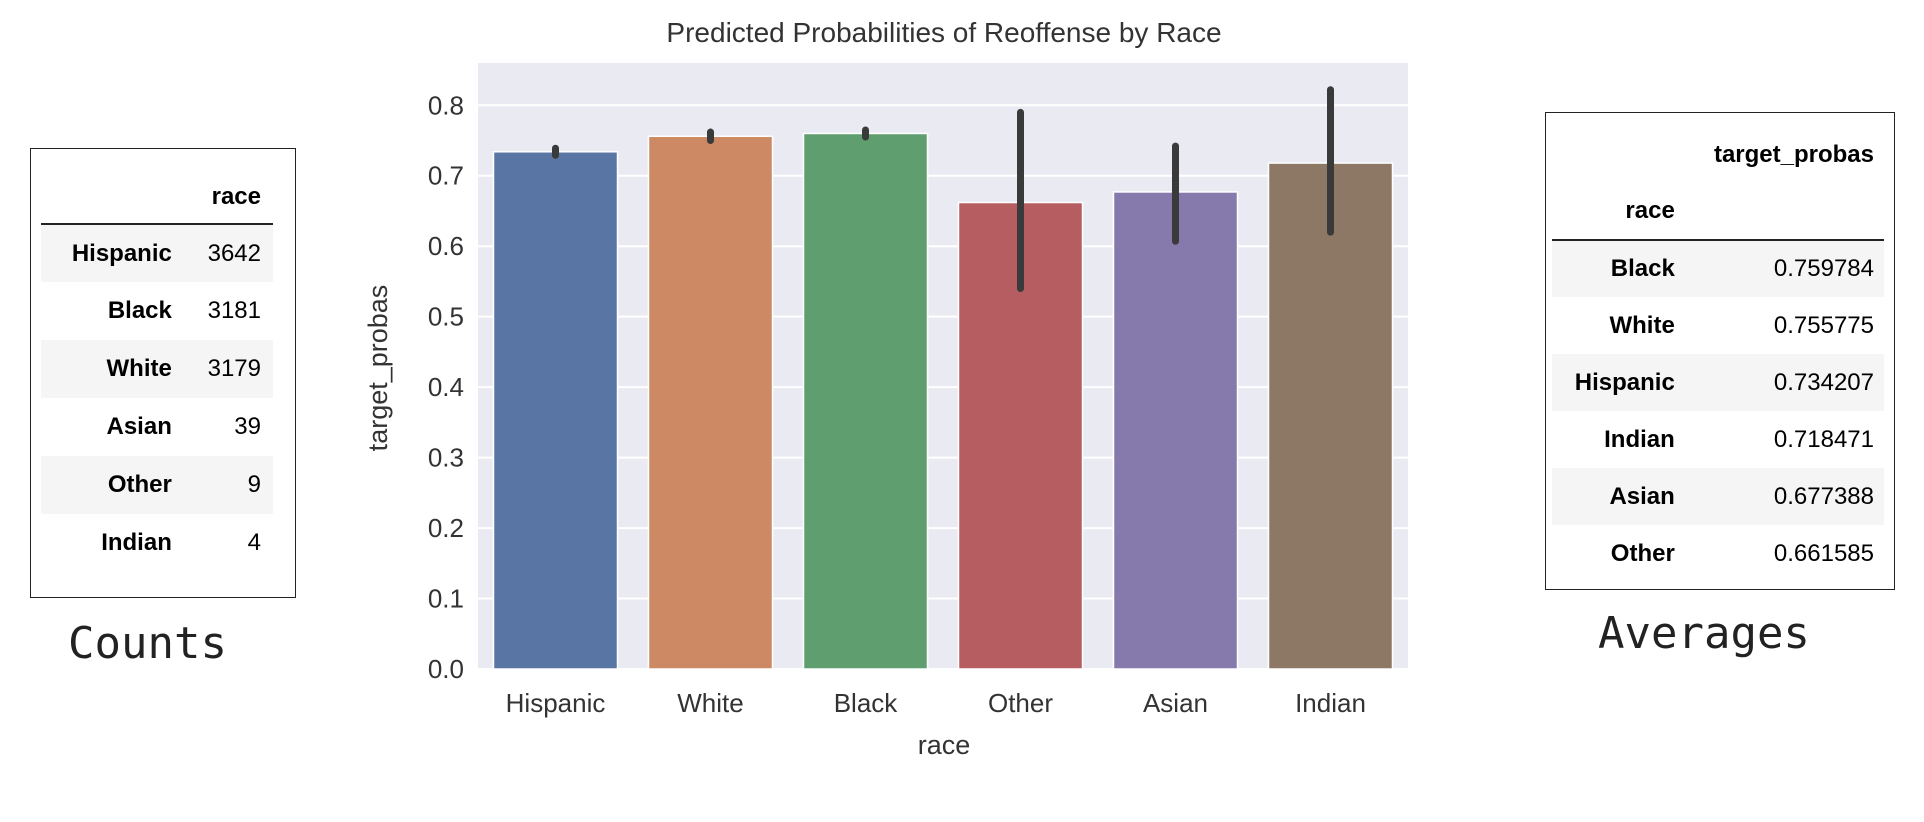  I want to click on table-row: White 0.755775, so click(1718, 325).